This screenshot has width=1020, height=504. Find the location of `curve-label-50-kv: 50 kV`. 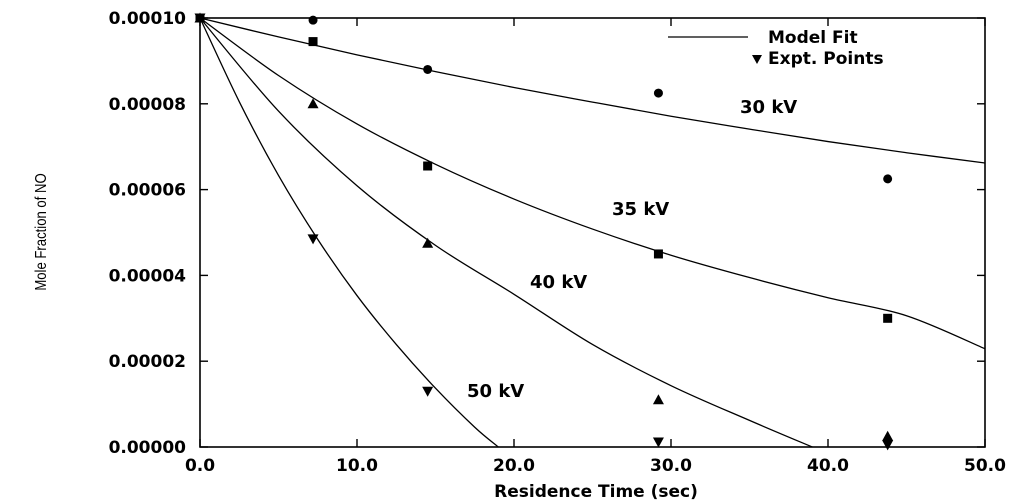

curve-label-50-kv: 50 kV is located at coordinates (495, 391).